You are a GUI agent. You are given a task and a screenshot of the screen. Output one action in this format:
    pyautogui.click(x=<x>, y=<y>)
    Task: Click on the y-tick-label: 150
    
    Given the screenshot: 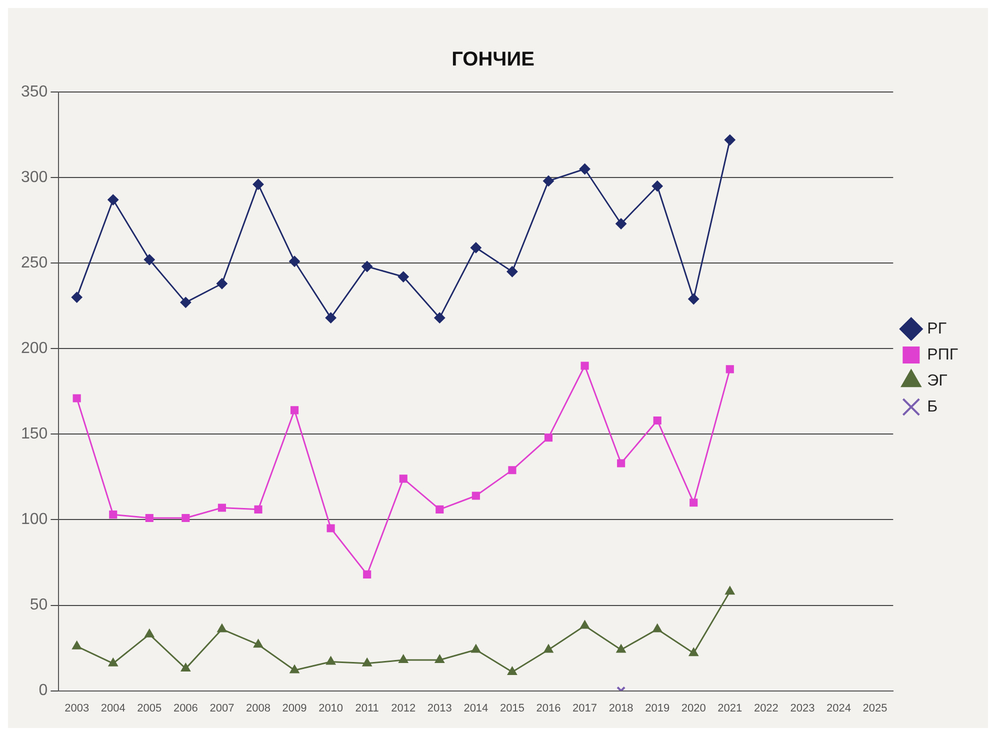 What is the action you would take?
    pyautogui.click(x=34, y=434)
    